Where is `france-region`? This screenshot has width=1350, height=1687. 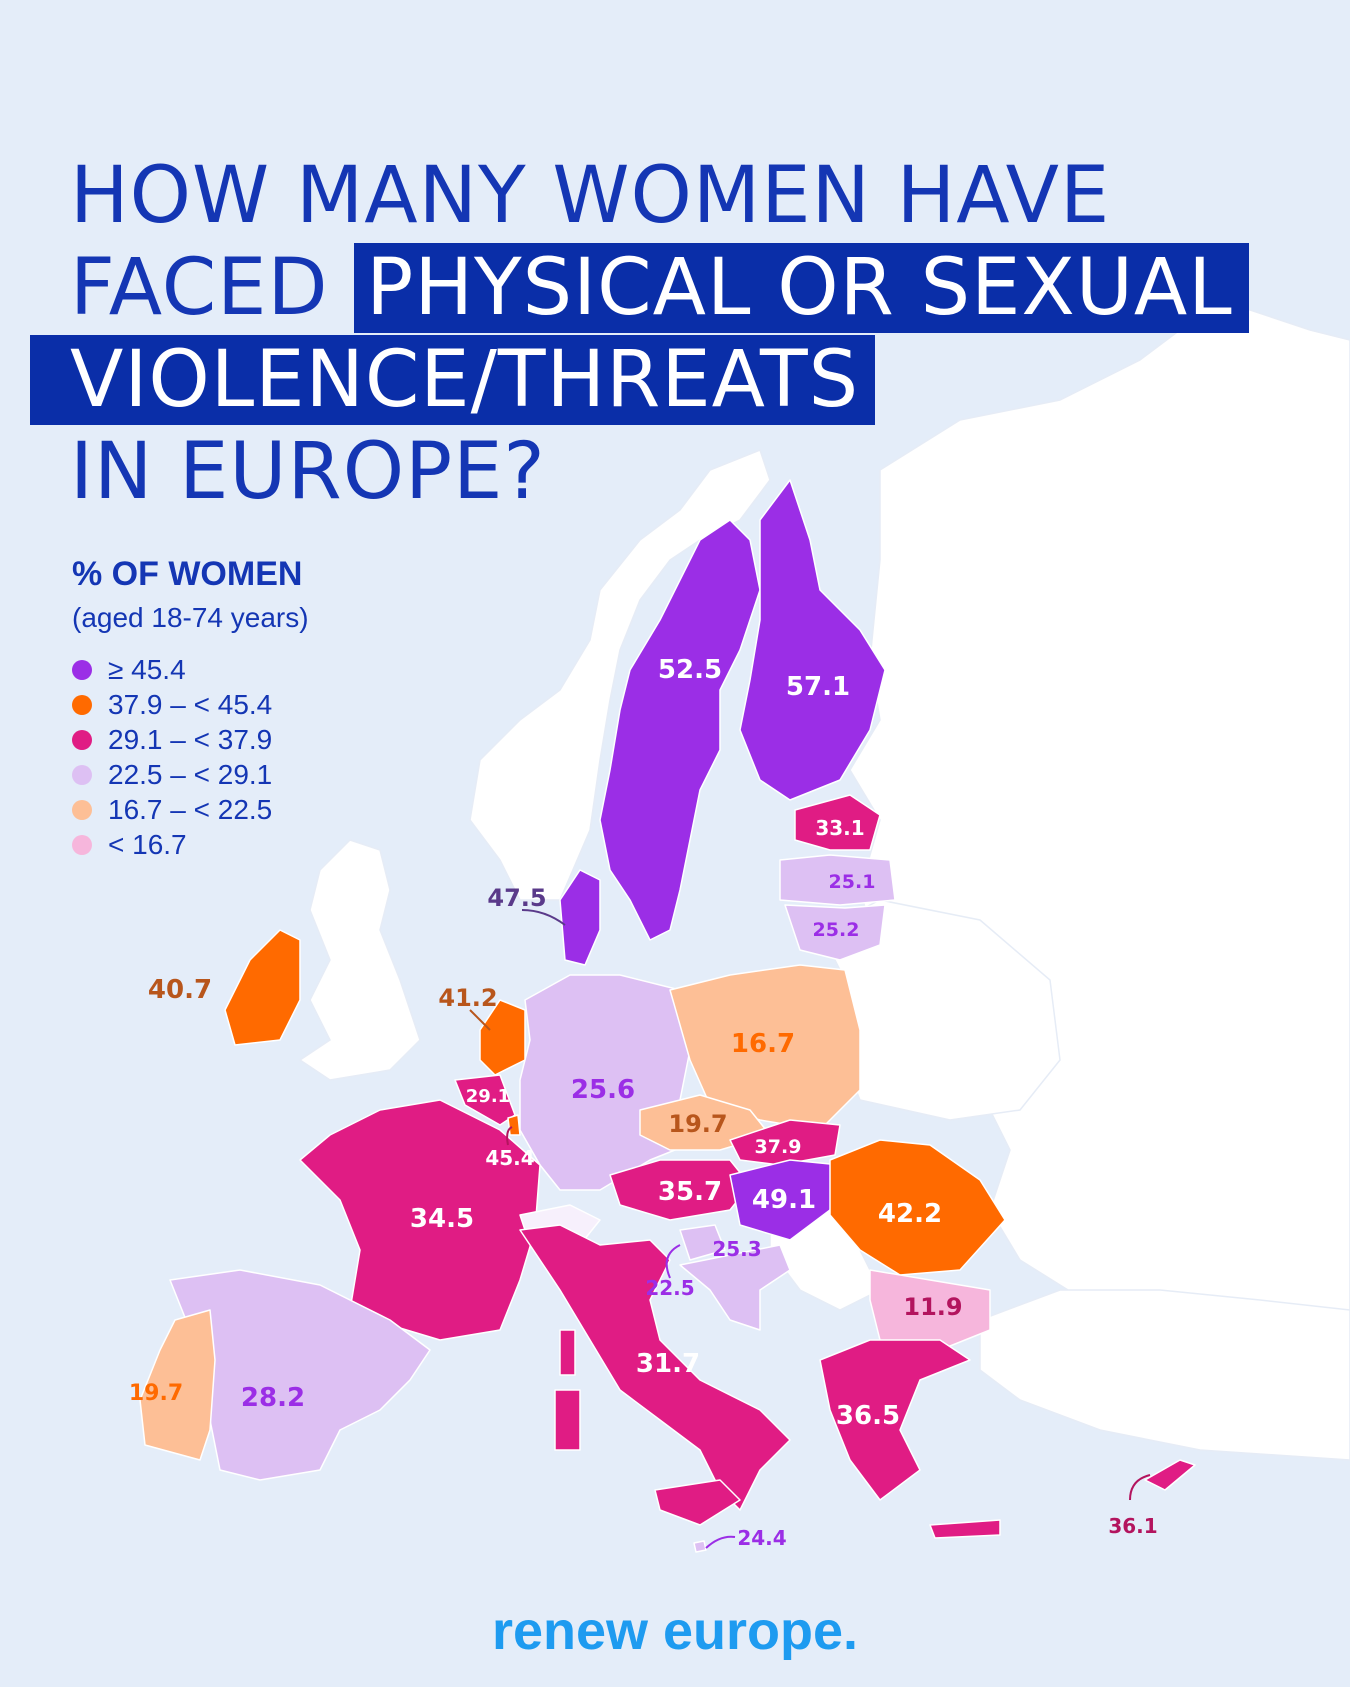 france-region is located at coordinates (420, 1220).